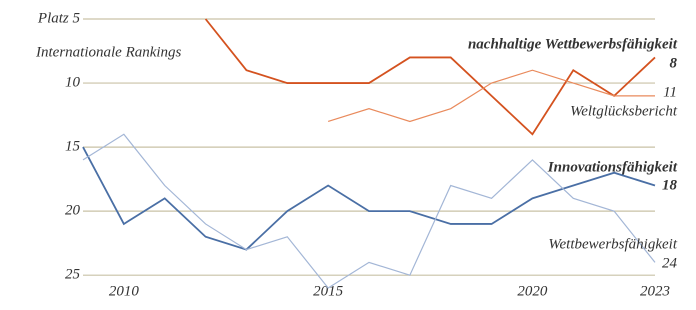 The width and height of the screenshot is (696, 310). Describe the element at coordinates (674, 63) in the screenshot. I see `value-label: 8` at that location.